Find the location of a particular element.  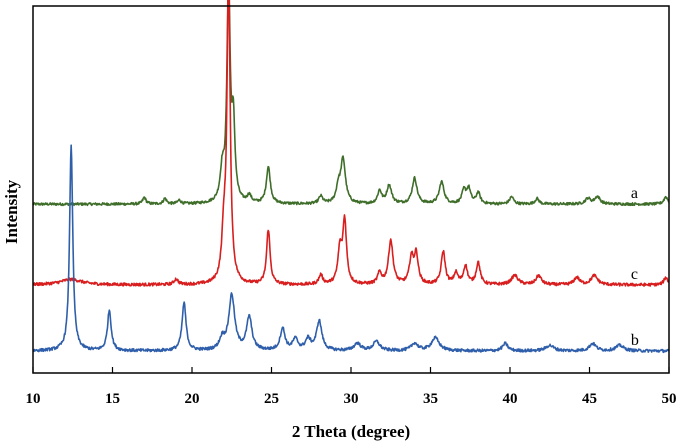

x-axis-ticks: 10 15 20 25 30 35 40 45 50 is located at coordinates (351, 387).